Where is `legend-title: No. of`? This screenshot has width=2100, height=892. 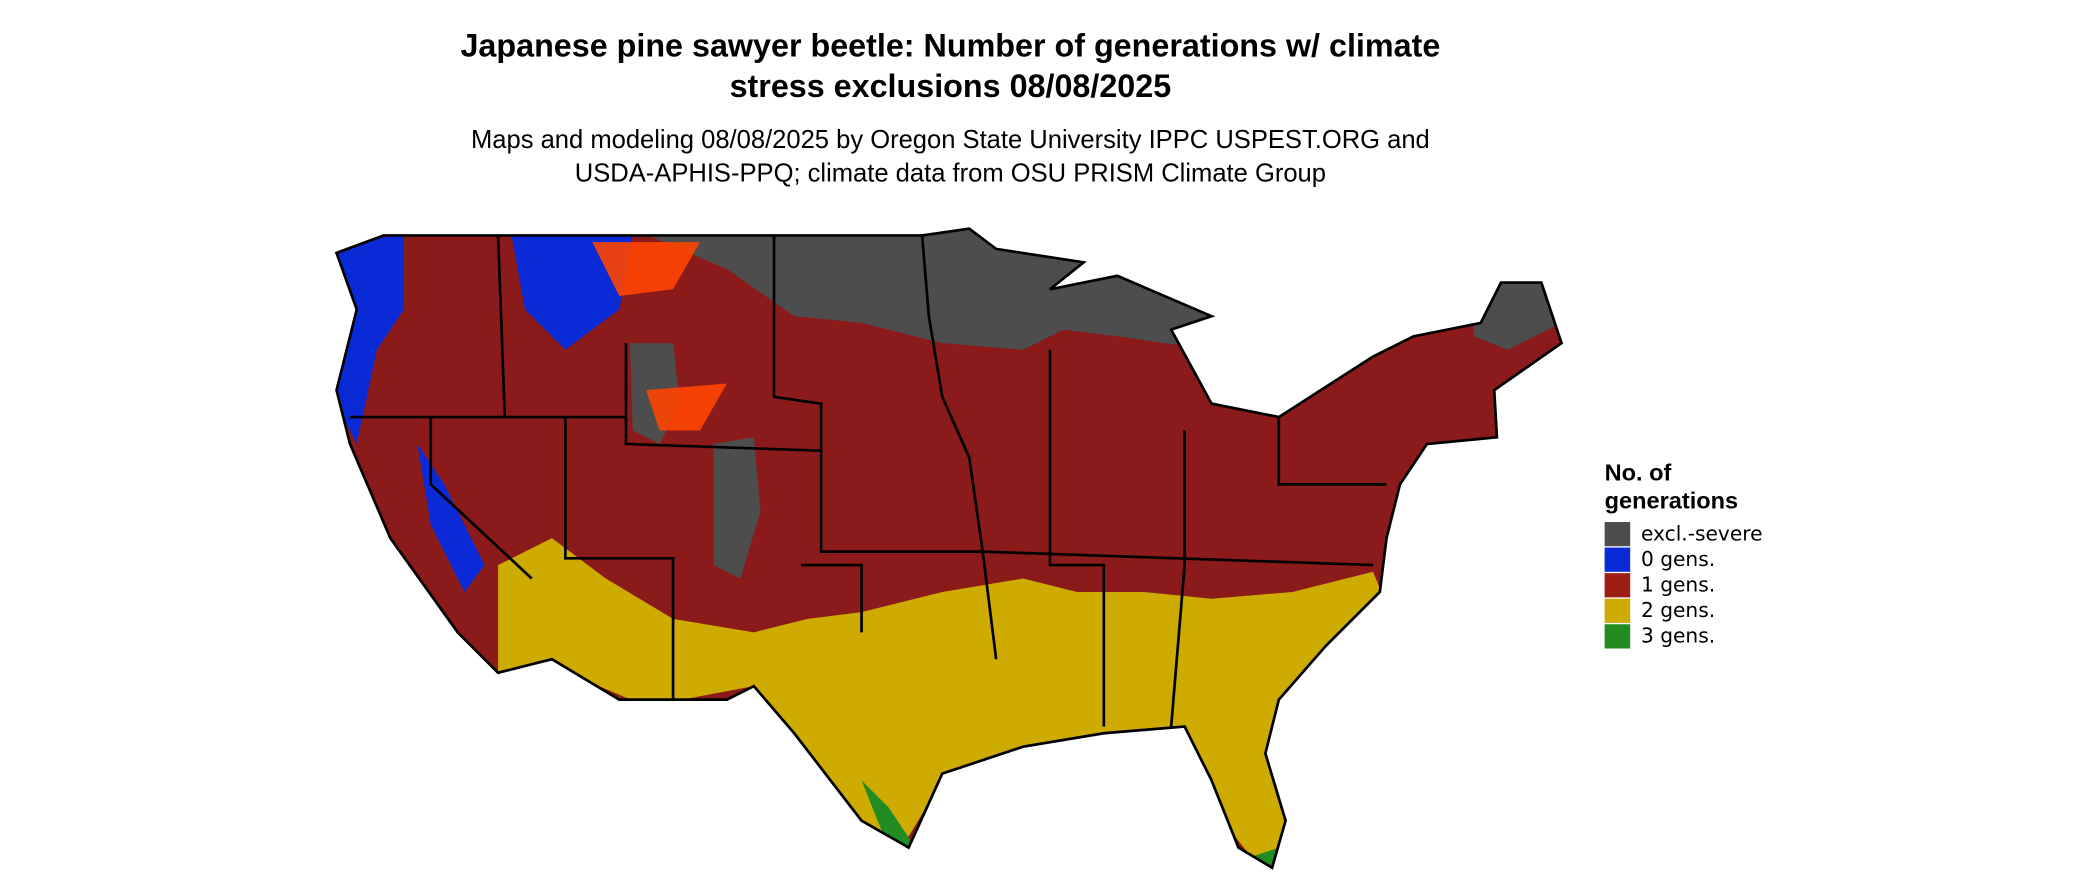 legend-title: No. of is located at coordinates (1638, 472).